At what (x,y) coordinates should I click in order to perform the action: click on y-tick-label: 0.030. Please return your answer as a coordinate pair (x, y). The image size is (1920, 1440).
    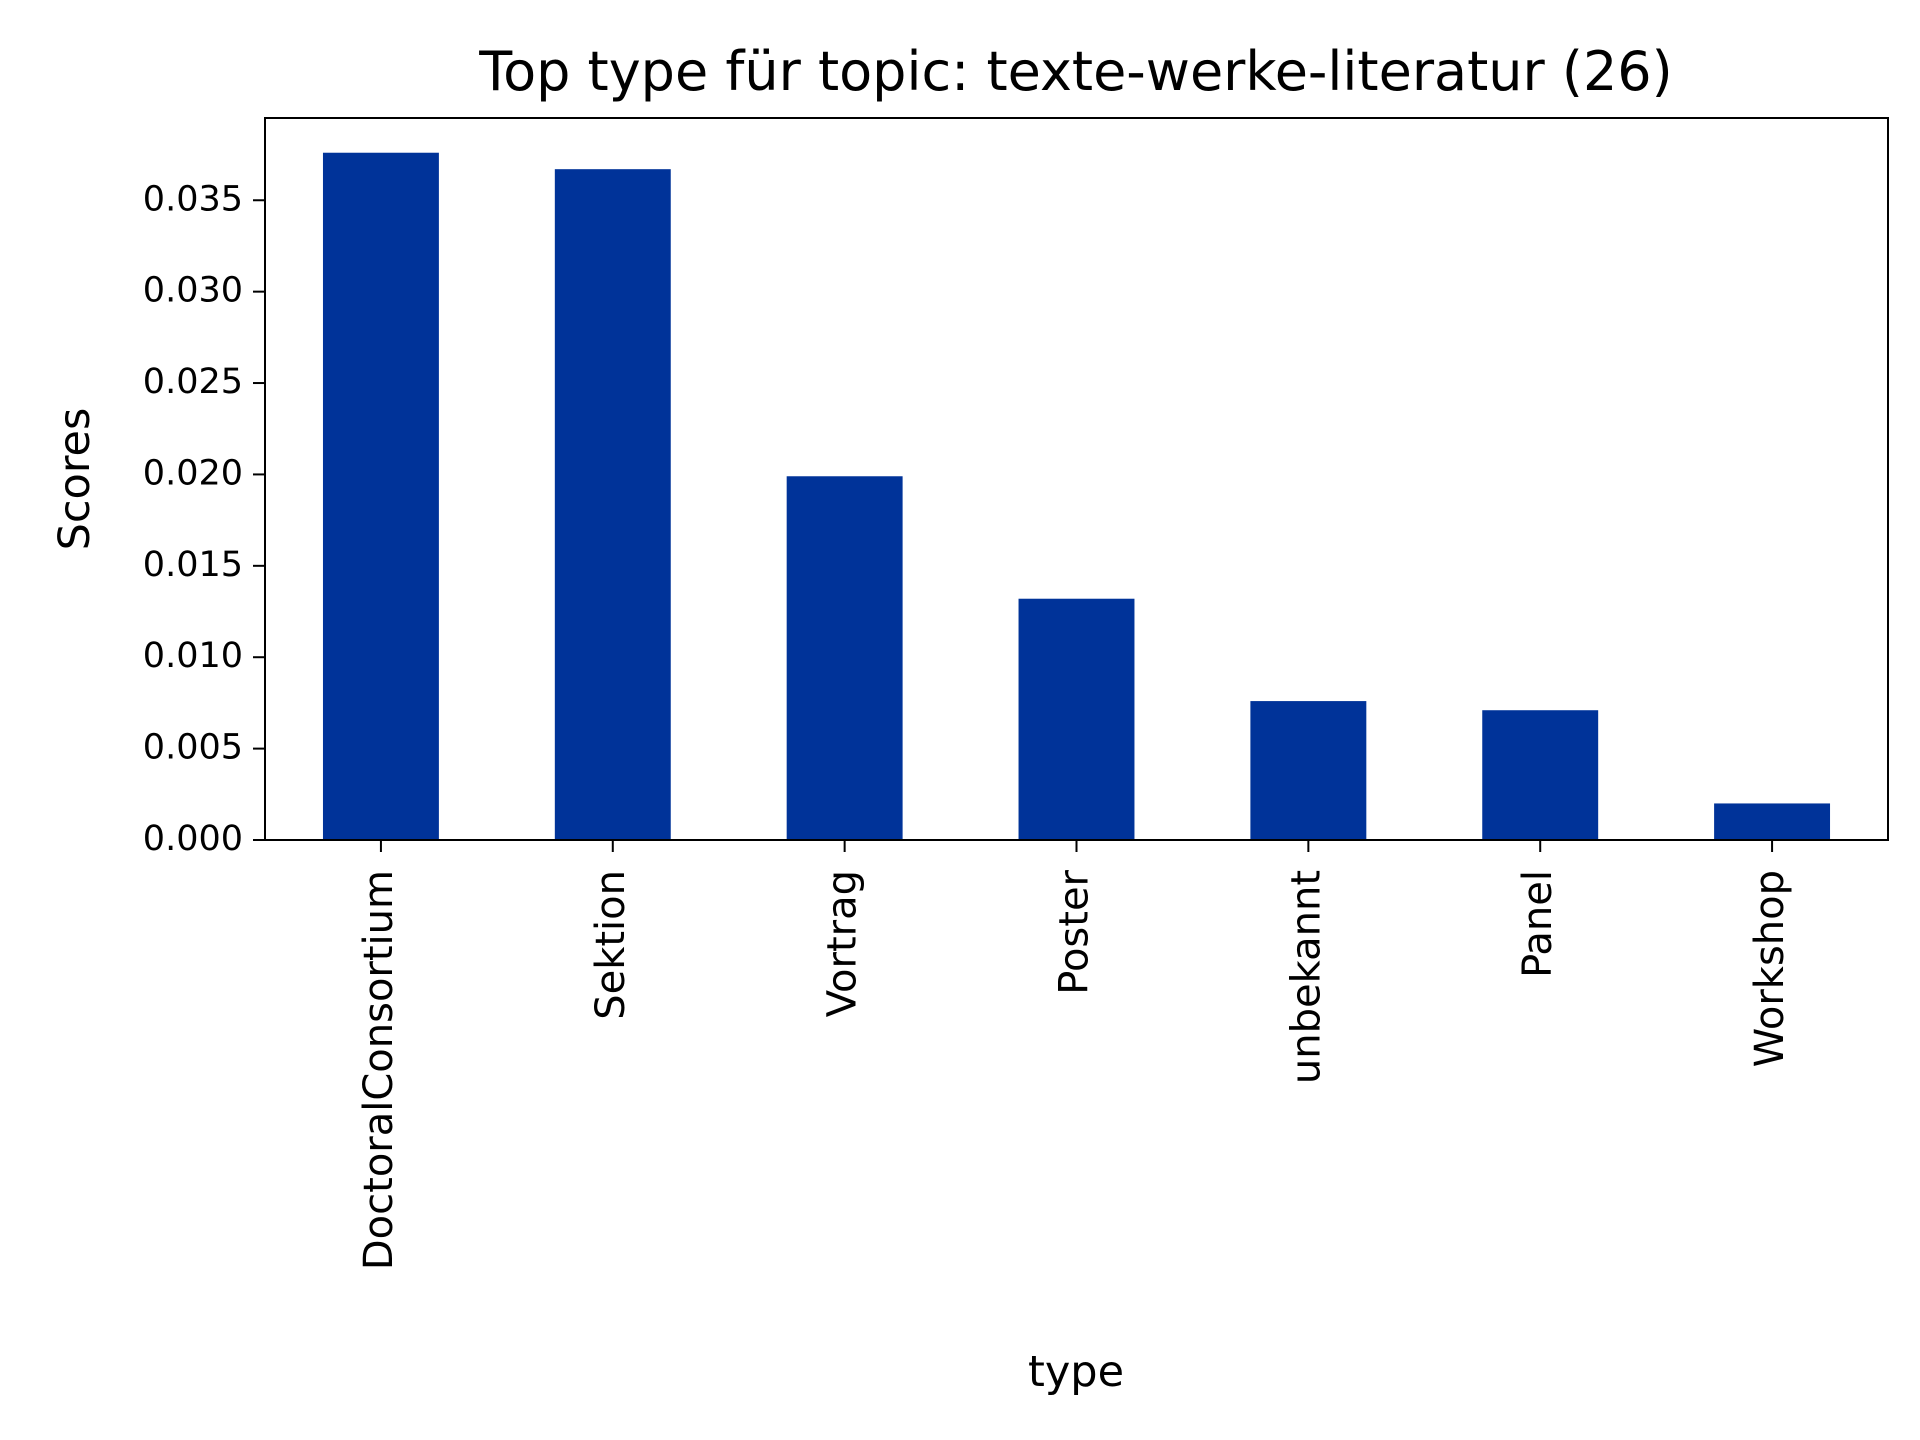
    Looking at the image, I should click on (193, 291).